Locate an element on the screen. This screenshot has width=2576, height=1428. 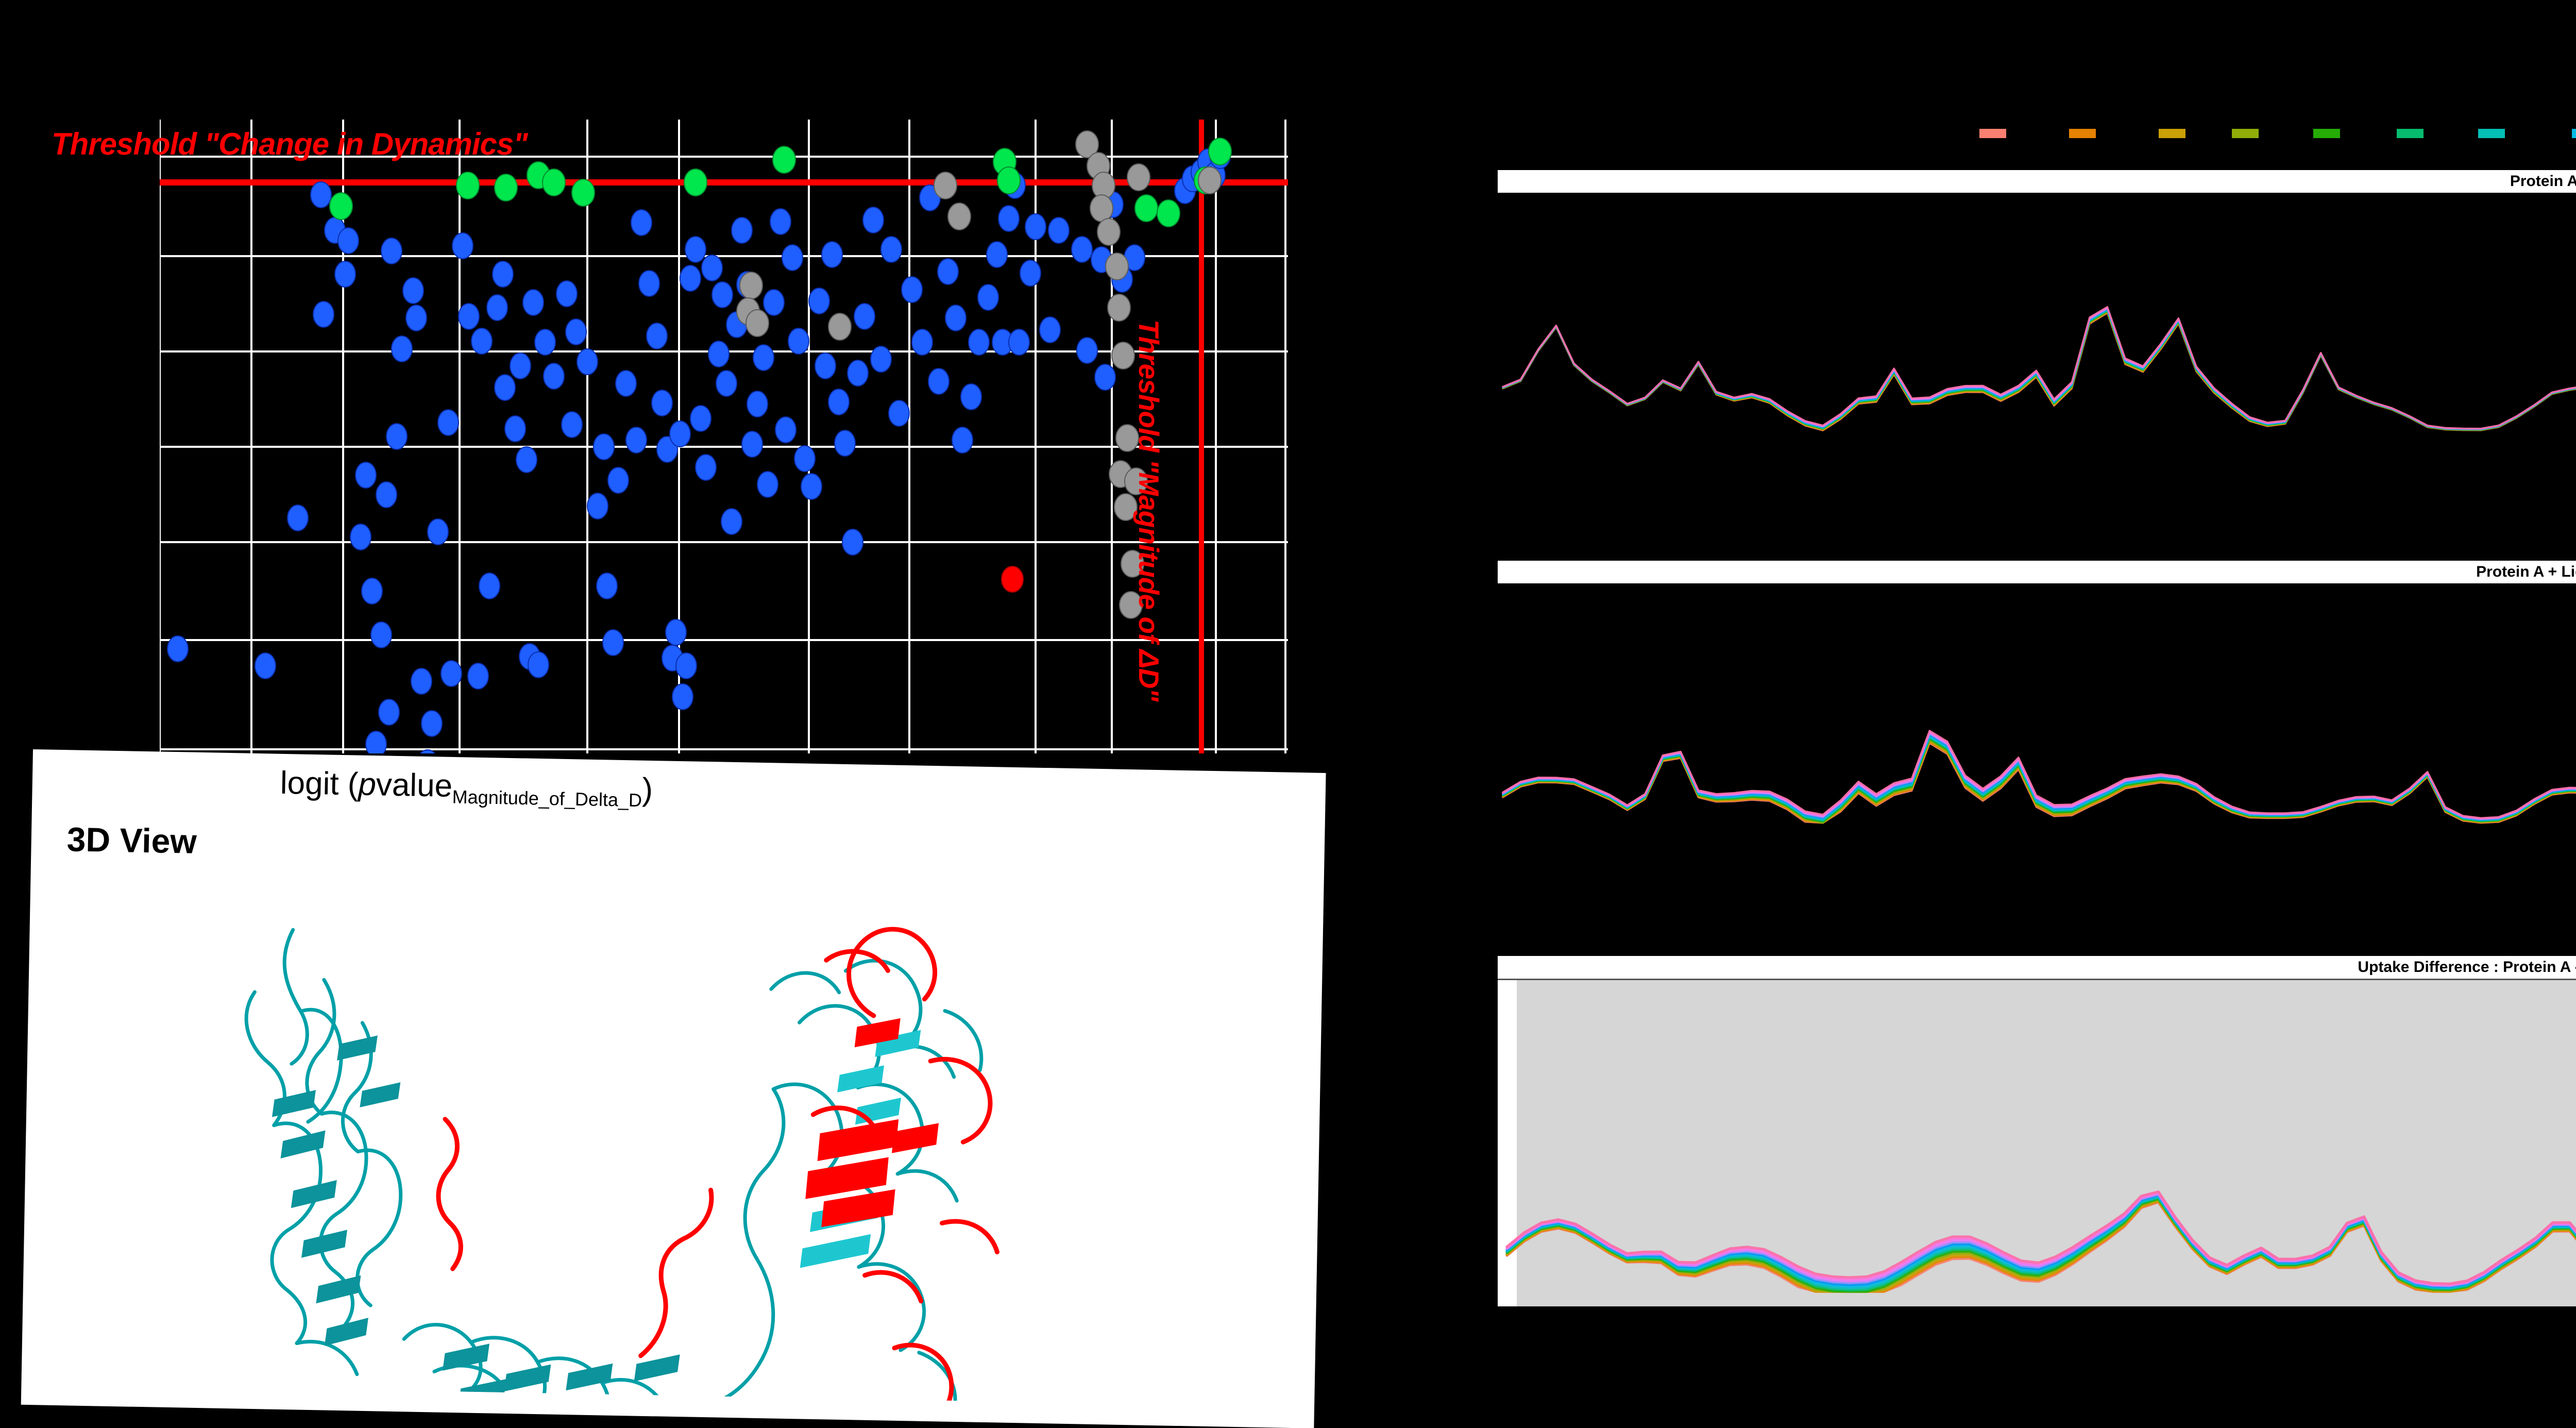
panel-protein-a-body is located at coordinates (2037, 315).